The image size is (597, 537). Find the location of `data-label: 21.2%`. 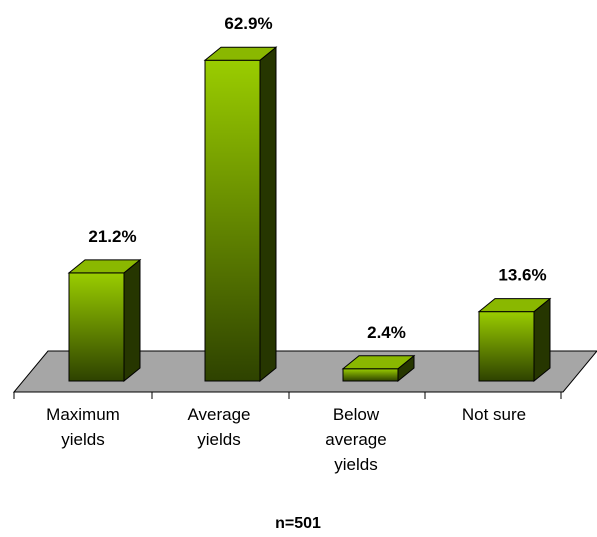

data-label: 21.2% is located at coordinates (112, 236).